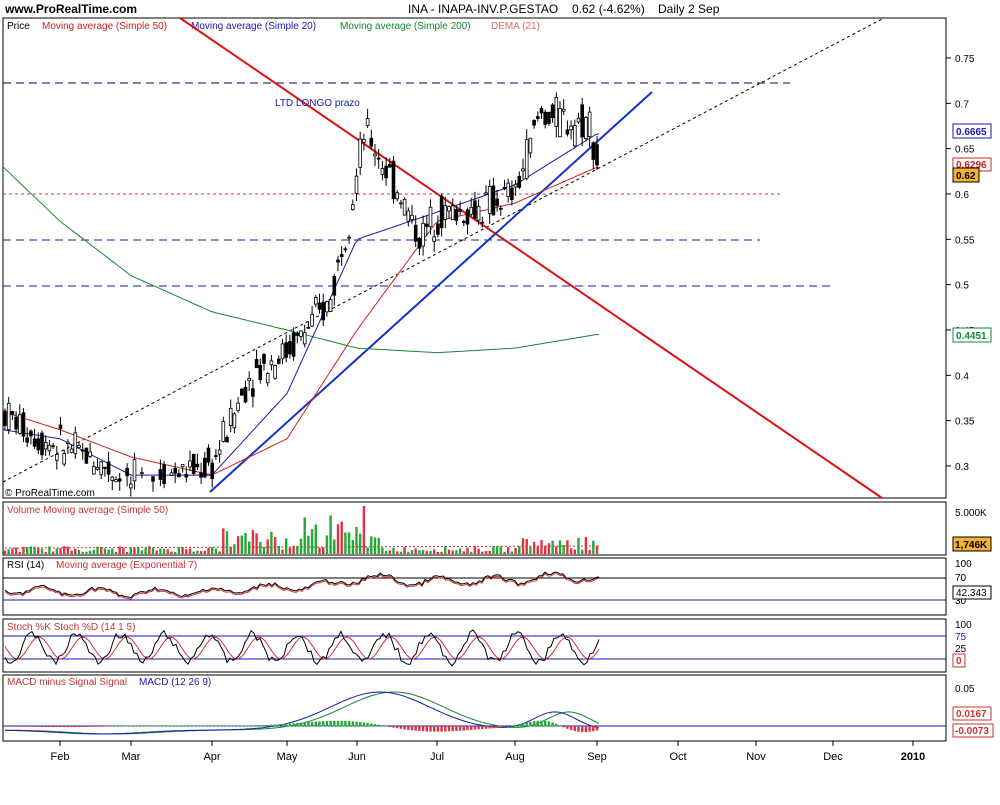 Image resolution: width=1000 pixels, height=805 pixels. Describe the element at coordinates (971, 545) in the screenshot. I see `volume-last: 1,746K` at that location.